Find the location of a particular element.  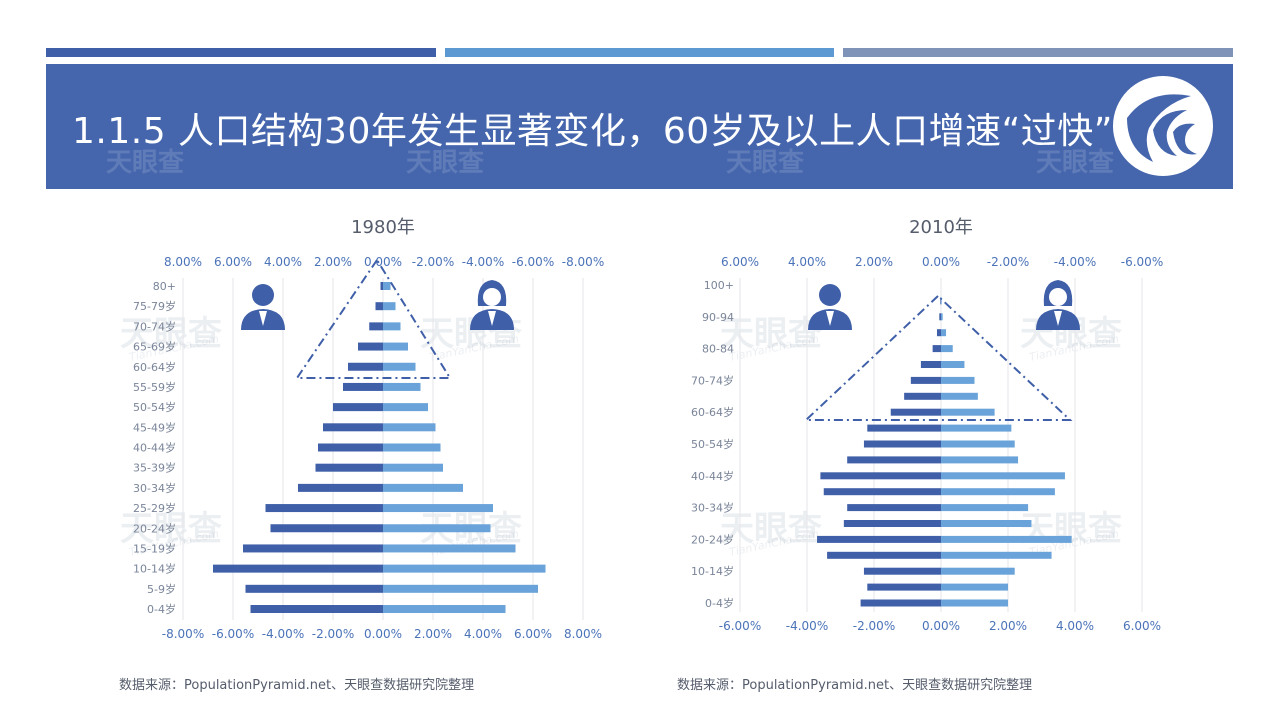

bottom-tick-label: 2.00% is located at coordinates (1008, 626).